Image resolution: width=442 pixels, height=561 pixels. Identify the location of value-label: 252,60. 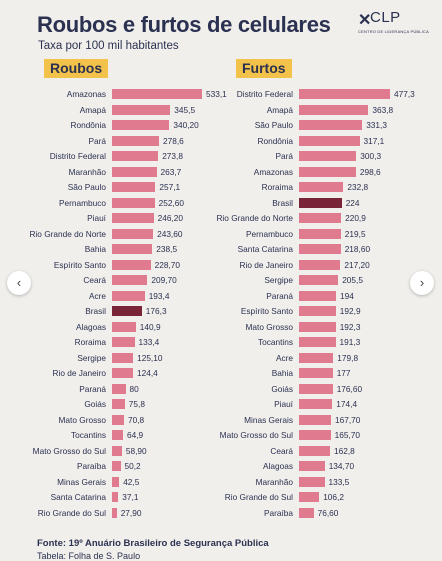
(171, 202).